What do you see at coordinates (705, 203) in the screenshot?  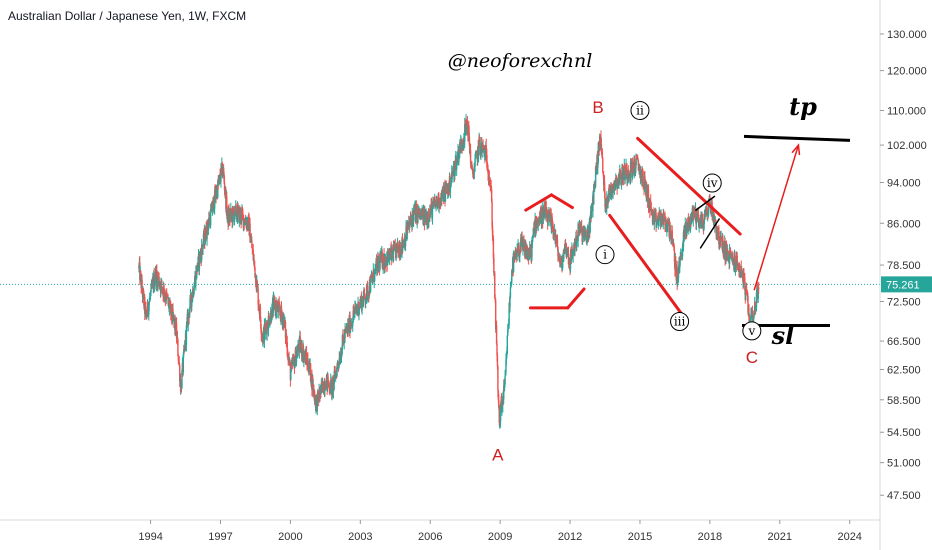 I see `wave-iv-upper-line` at bounding box center [705, 203].